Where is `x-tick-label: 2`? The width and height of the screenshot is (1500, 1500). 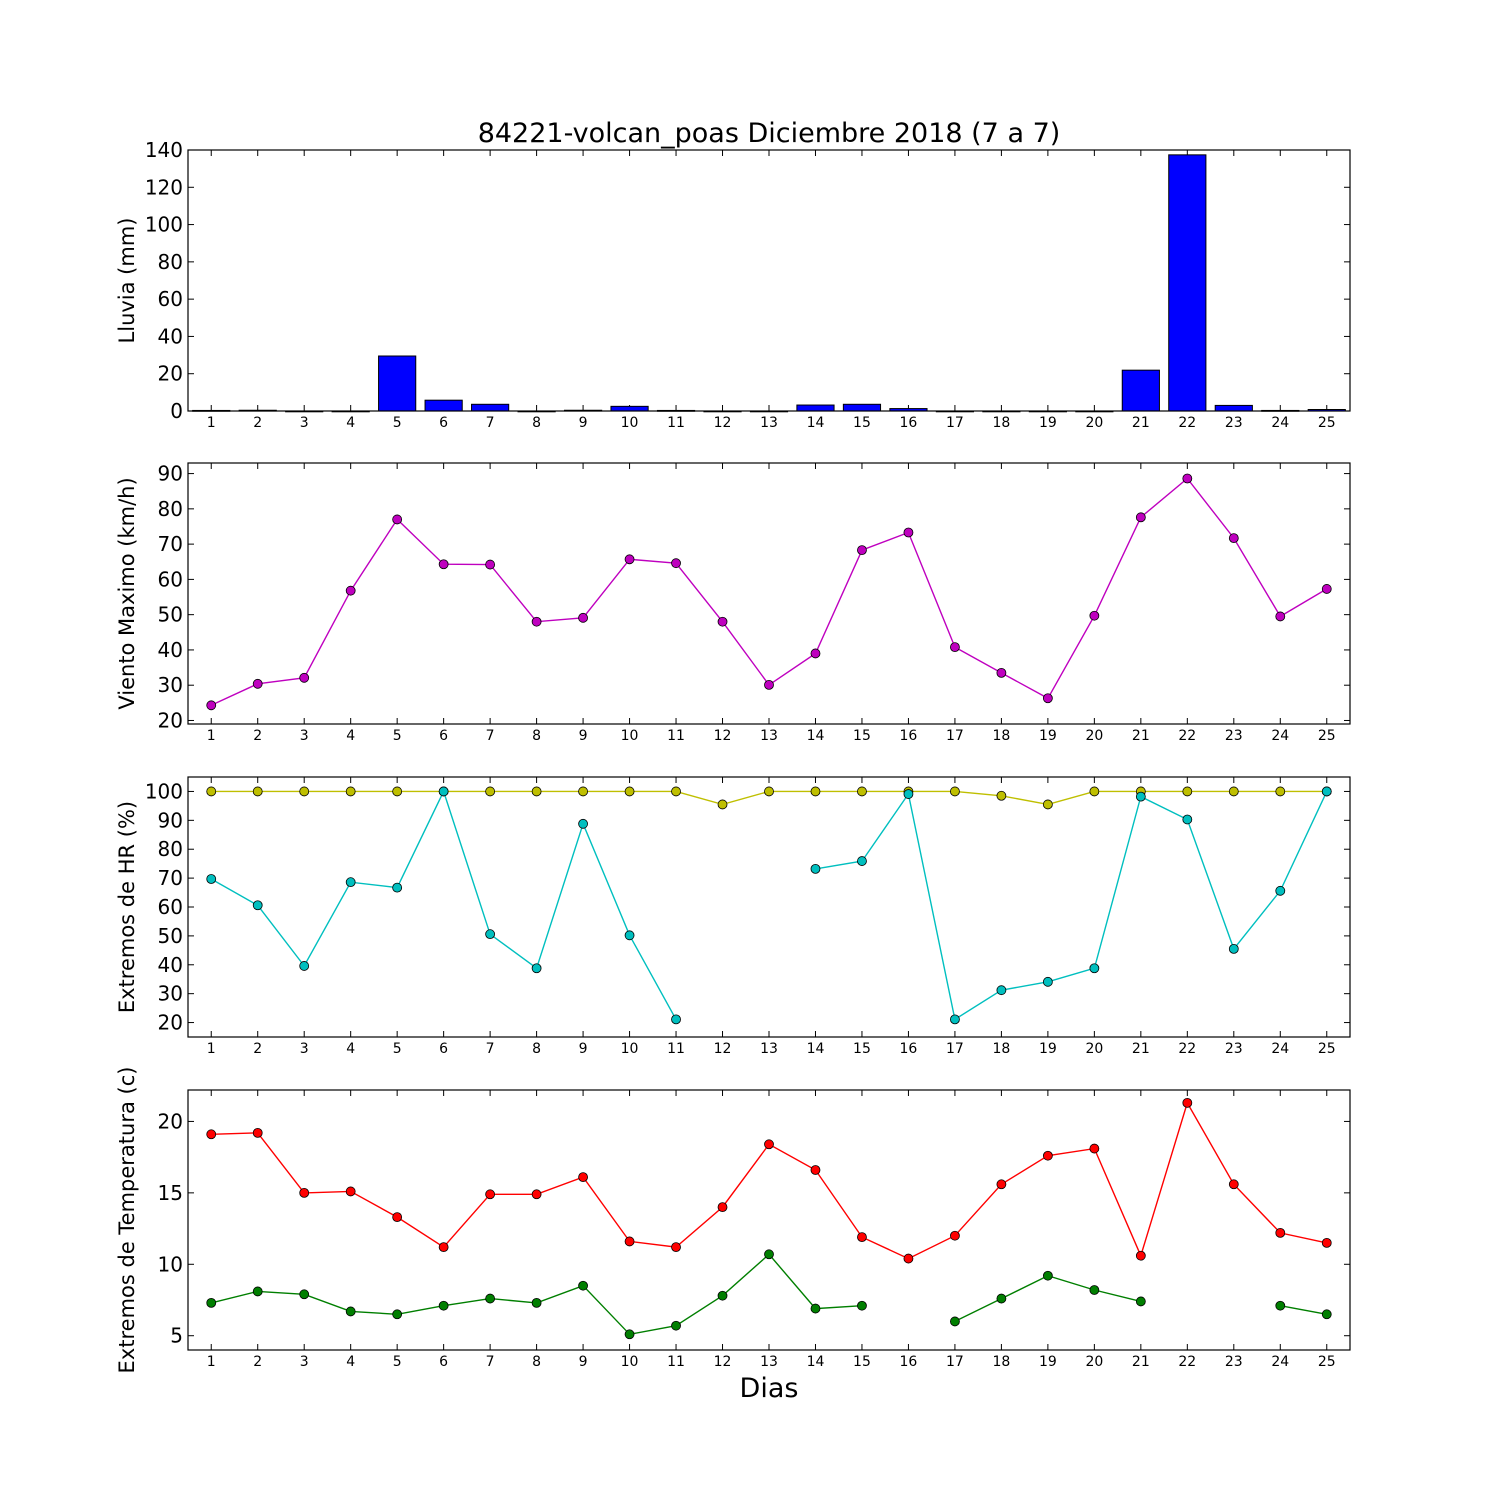
x-tick-label: 2 is located at coordinates (257, 1049).